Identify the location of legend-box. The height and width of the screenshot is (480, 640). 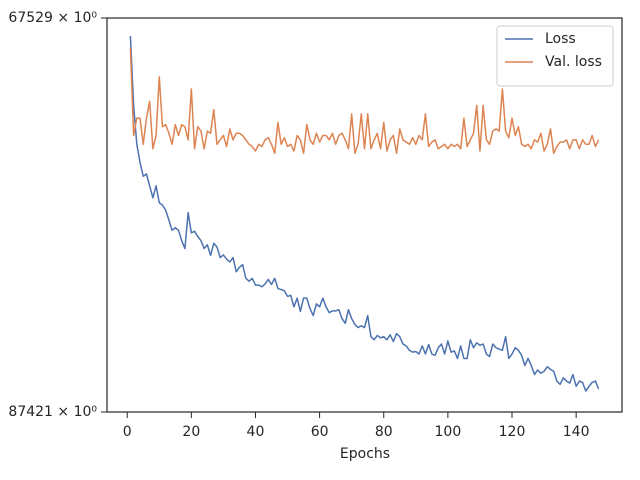
(555, 56).